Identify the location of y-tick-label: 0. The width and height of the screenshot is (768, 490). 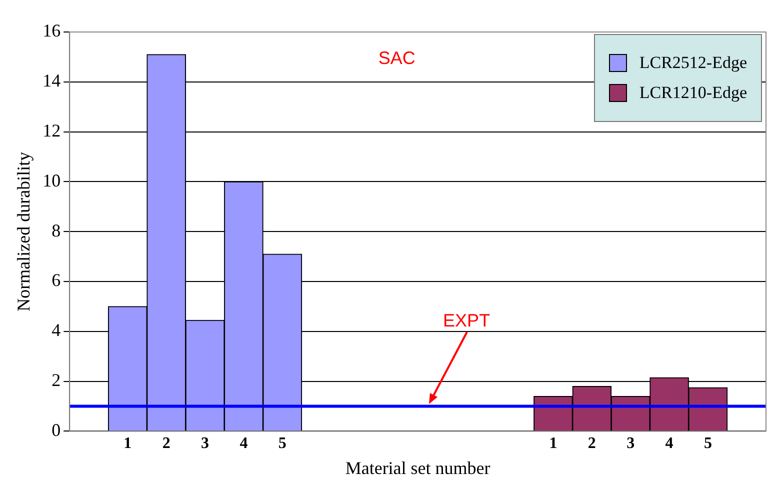
(56, 430).